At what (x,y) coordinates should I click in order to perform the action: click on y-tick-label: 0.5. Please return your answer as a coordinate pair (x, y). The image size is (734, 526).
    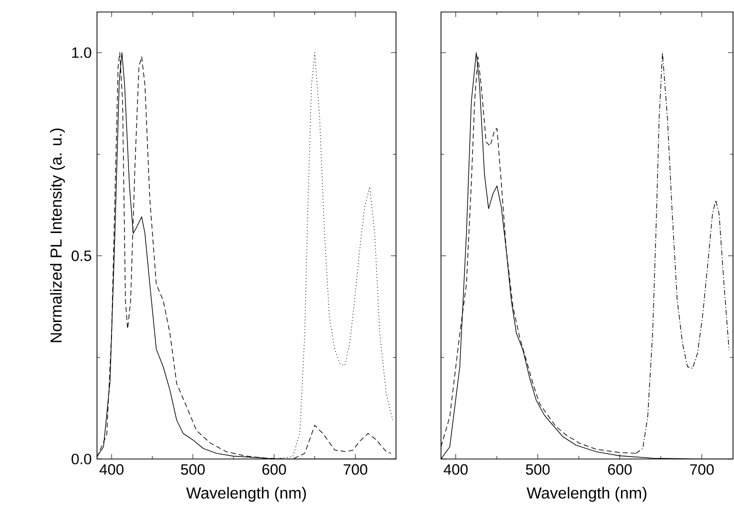
    Looking at the image, I should click on (82, 256).